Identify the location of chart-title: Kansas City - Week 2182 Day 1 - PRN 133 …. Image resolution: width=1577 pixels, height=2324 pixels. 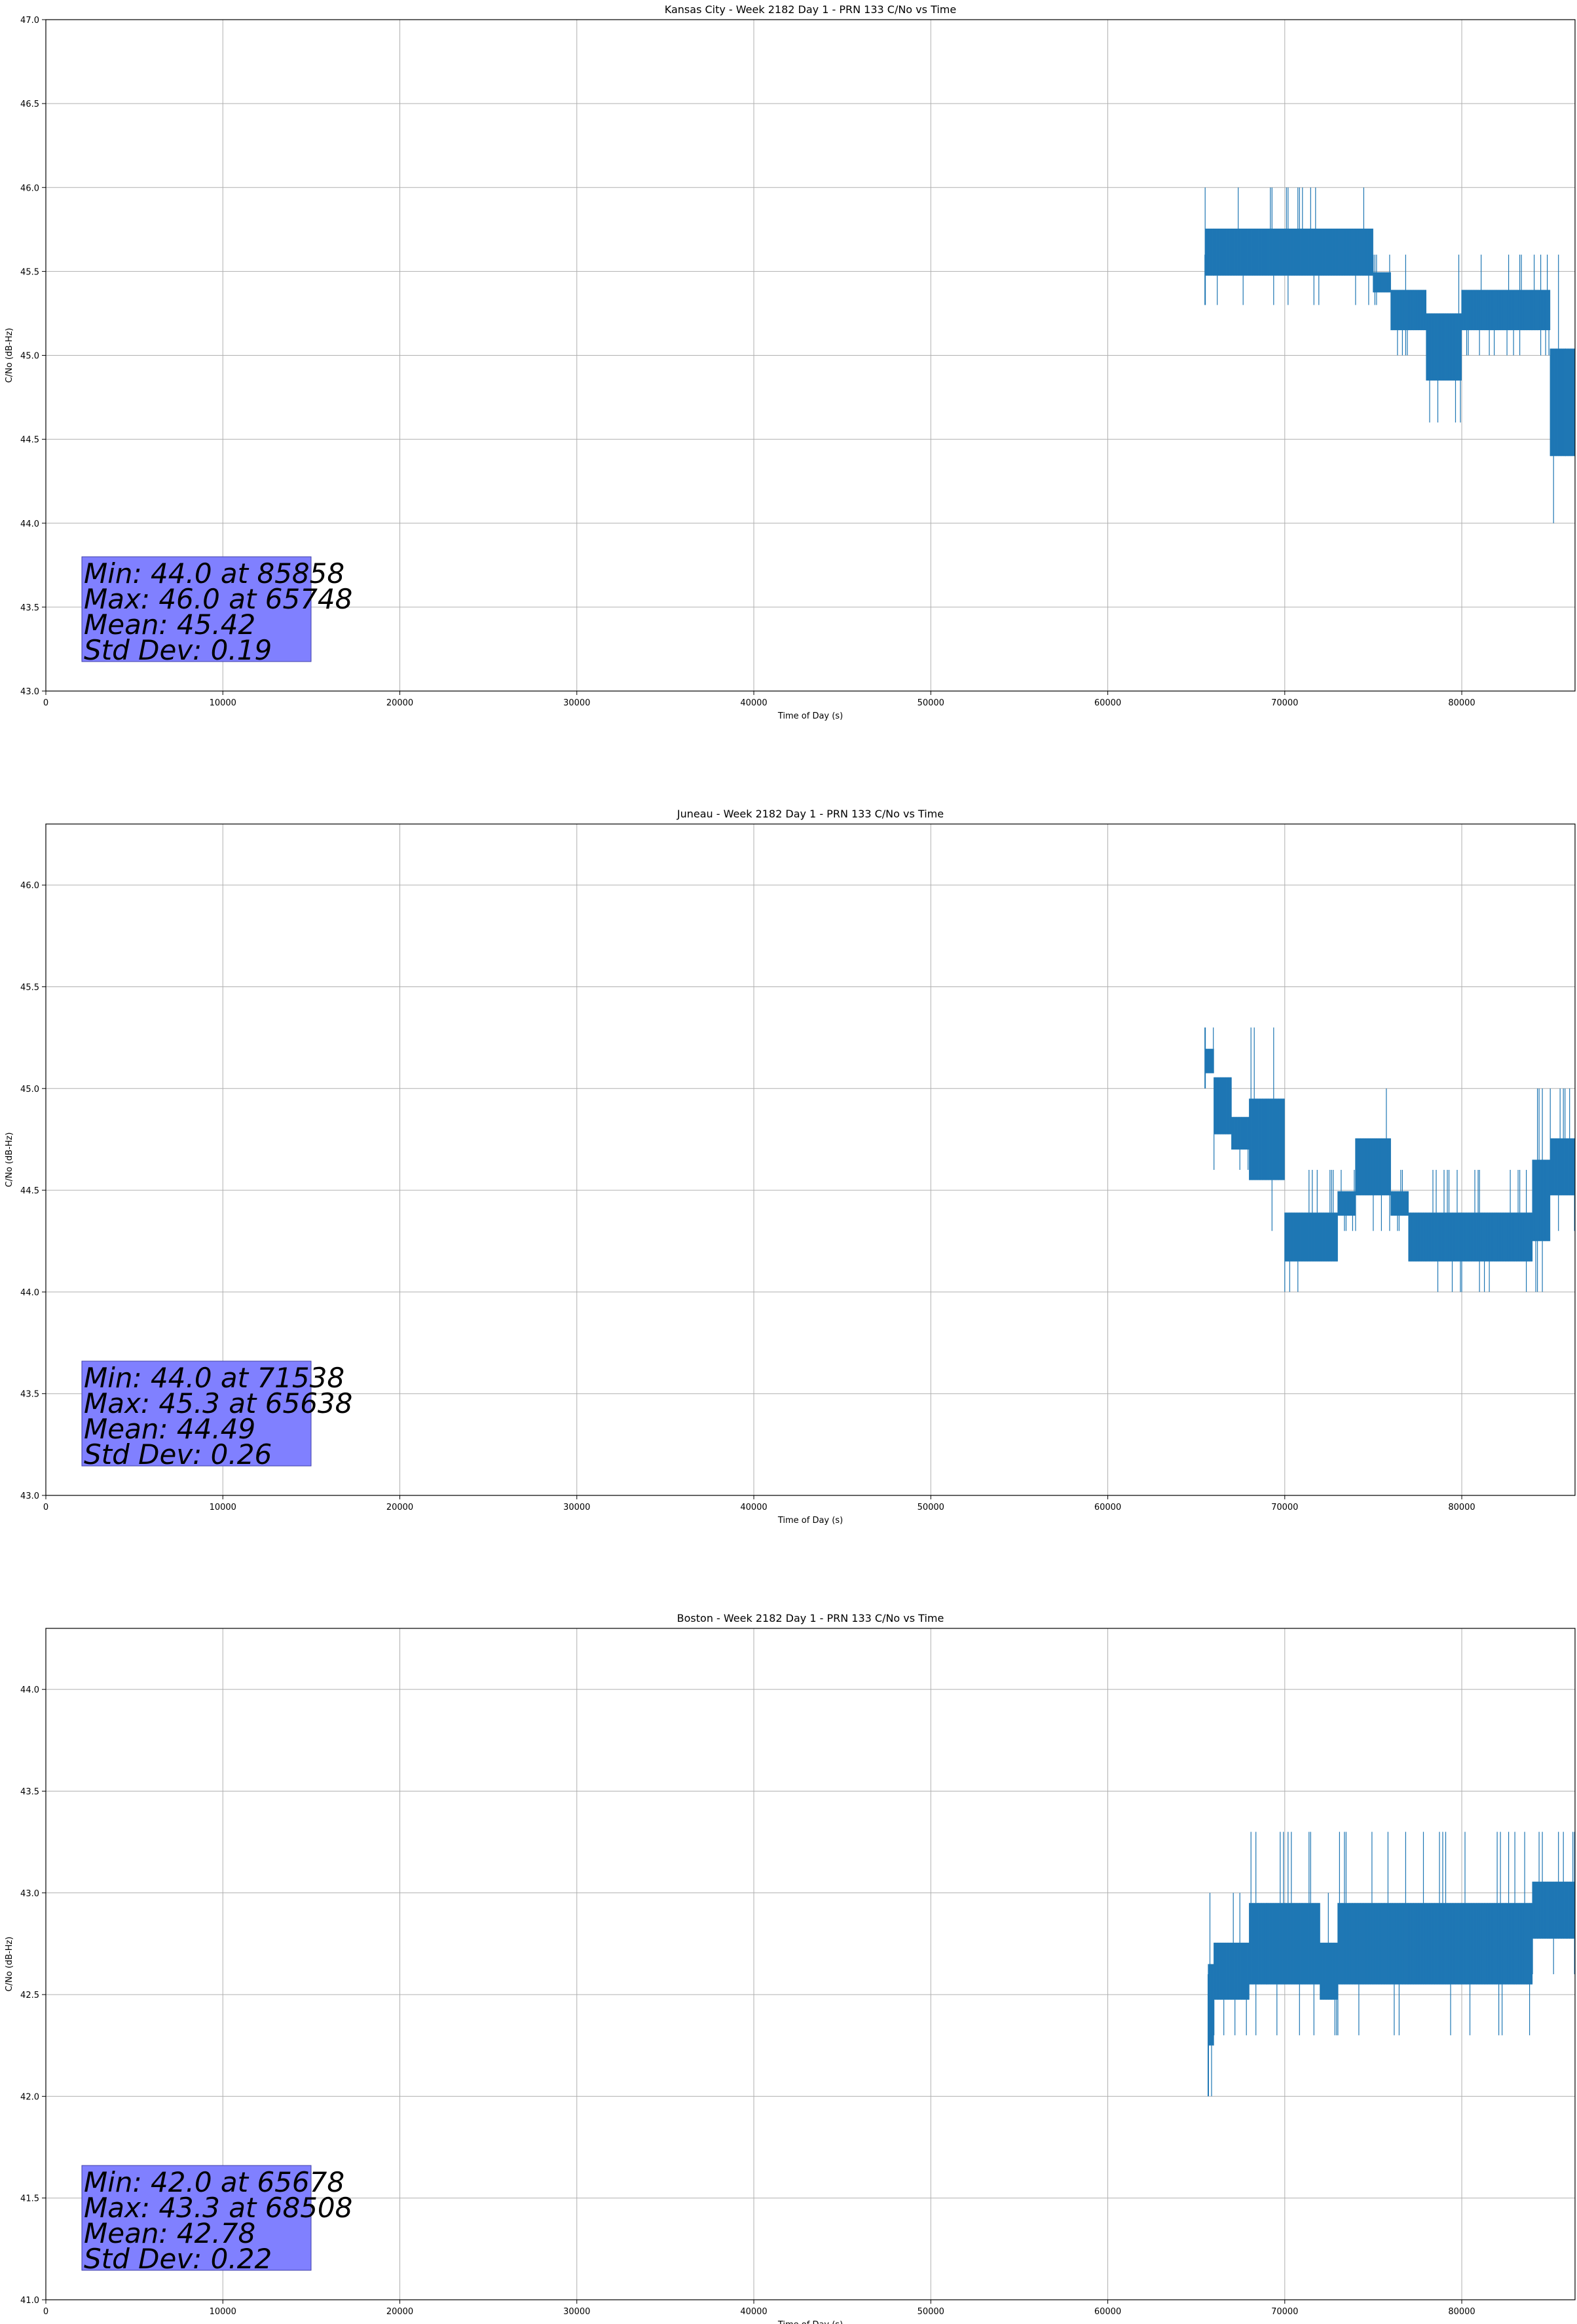
(810, 9).